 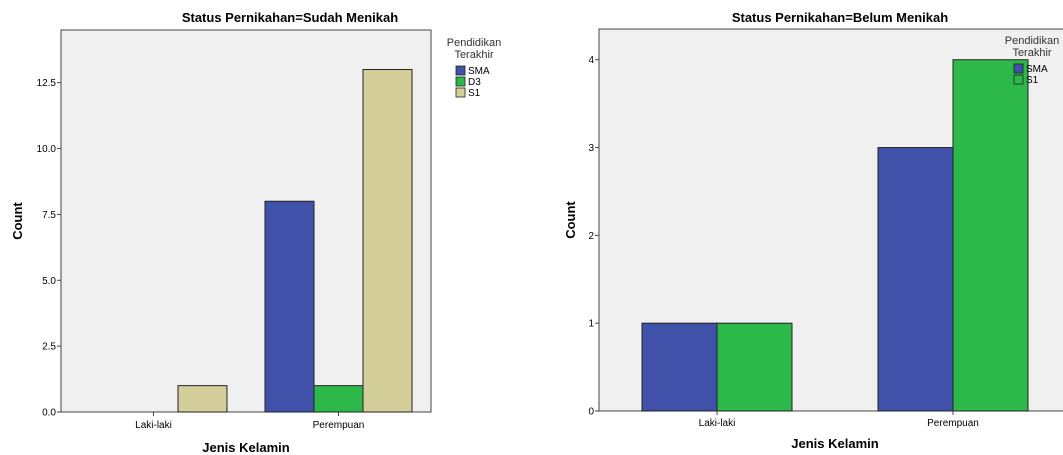 What do you see at coordinates (591, 60) in the screenshot?
I see `y-tick-label: 4` at bounding box center [591, 60].